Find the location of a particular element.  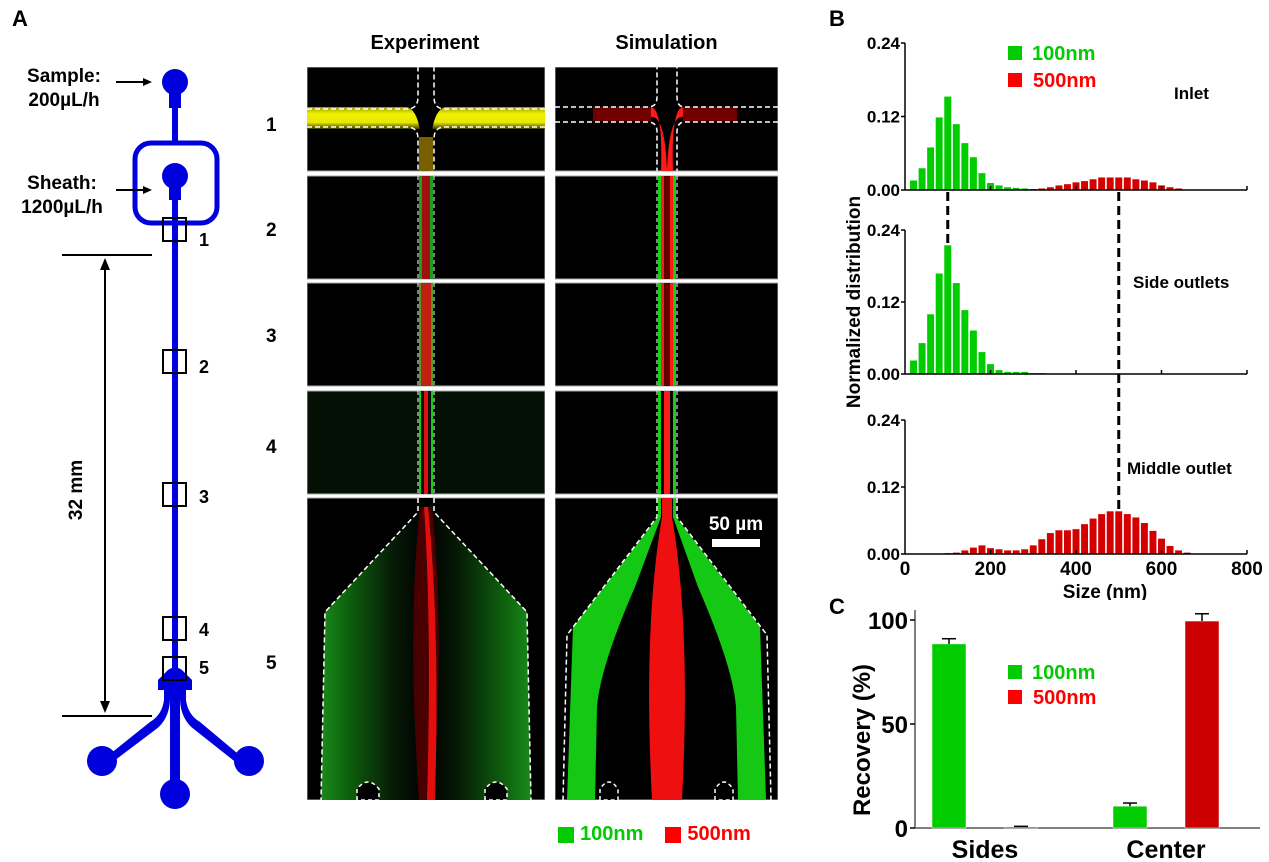

subplot-title-middle-outlet: Middle outlet is located at coordinates (1179, 468).